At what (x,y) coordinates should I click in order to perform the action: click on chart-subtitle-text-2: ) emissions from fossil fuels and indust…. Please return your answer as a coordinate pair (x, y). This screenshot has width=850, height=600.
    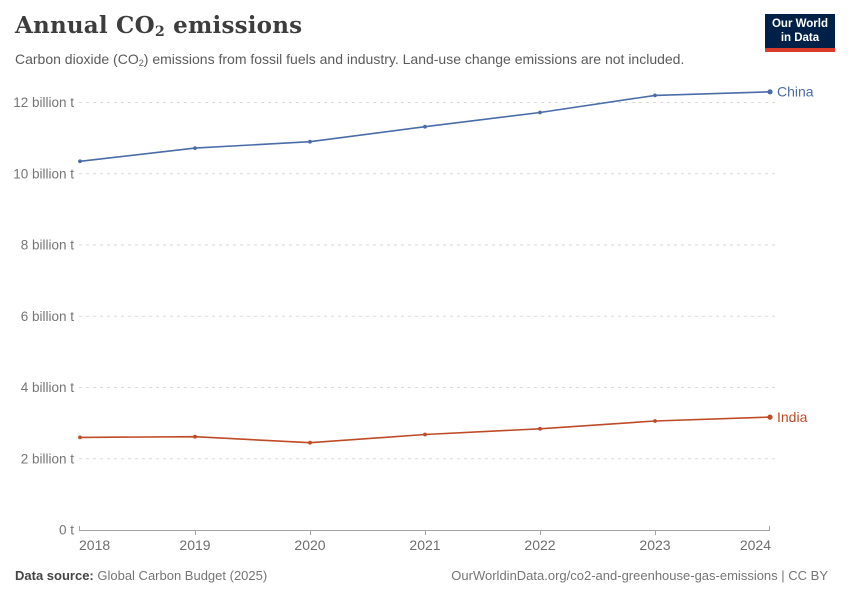
    Looking at the image, I should click on (414, 59).